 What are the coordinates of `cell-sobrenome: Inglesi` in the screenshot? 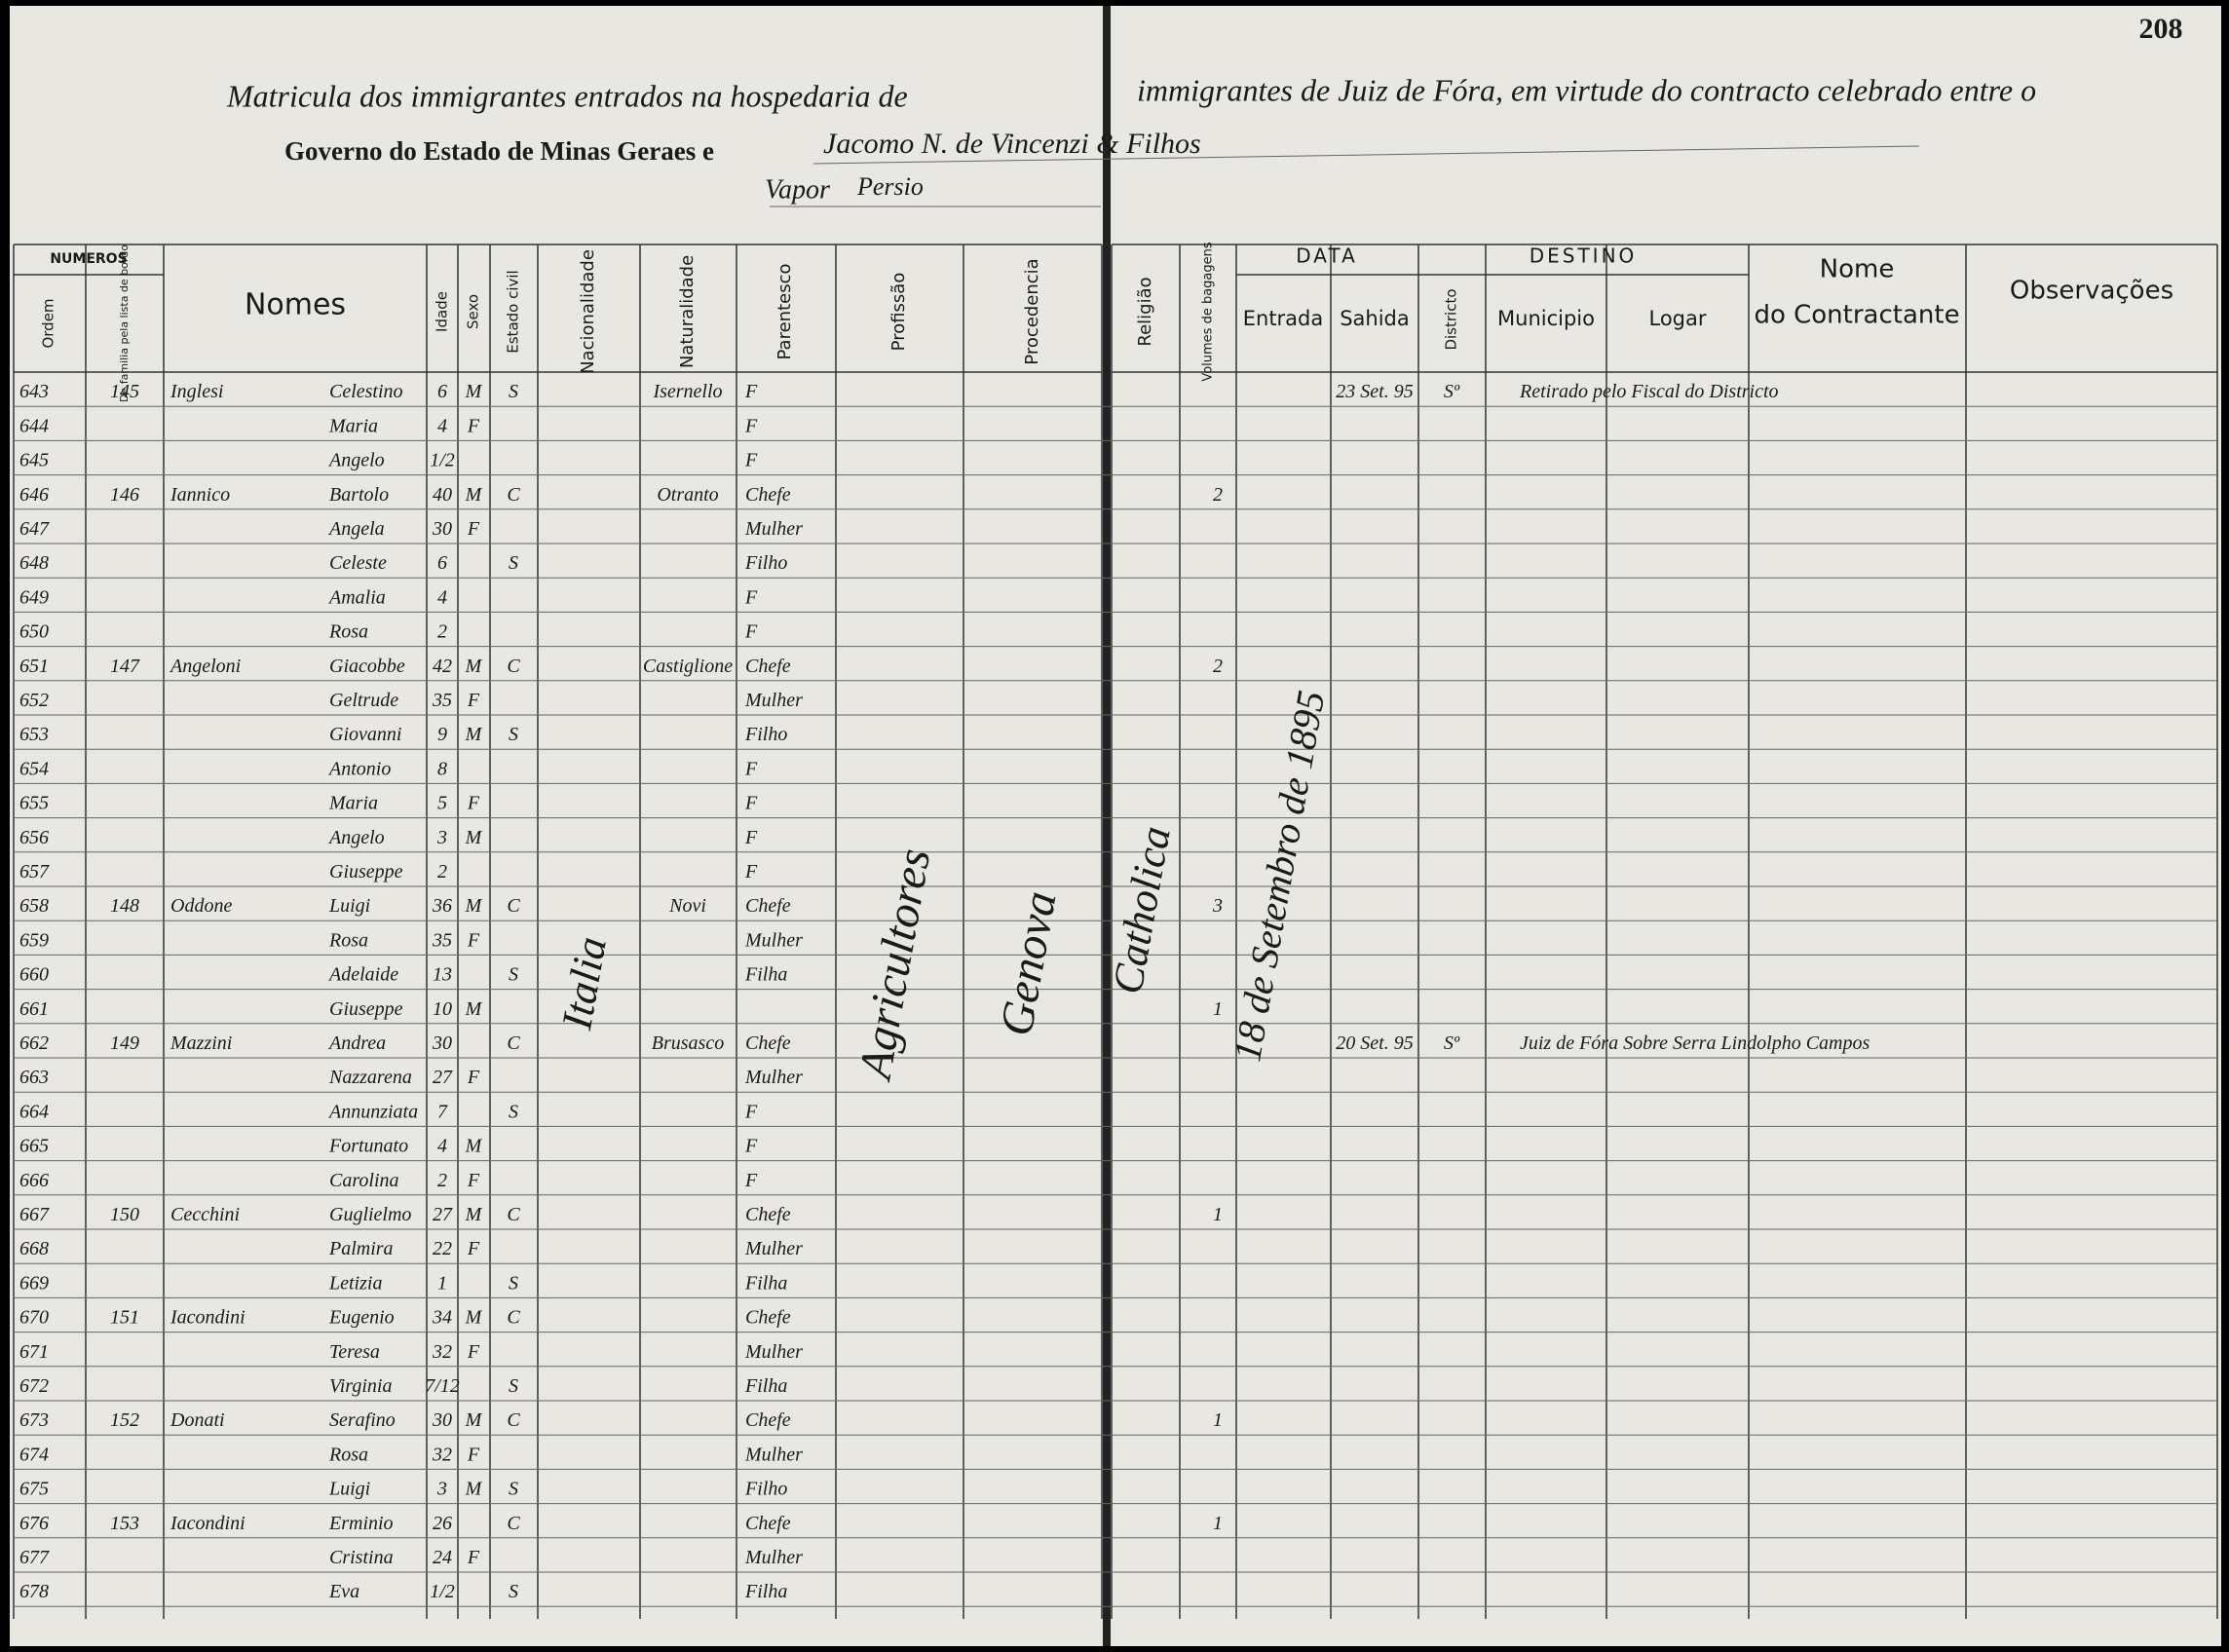 It's located at (197, 391).